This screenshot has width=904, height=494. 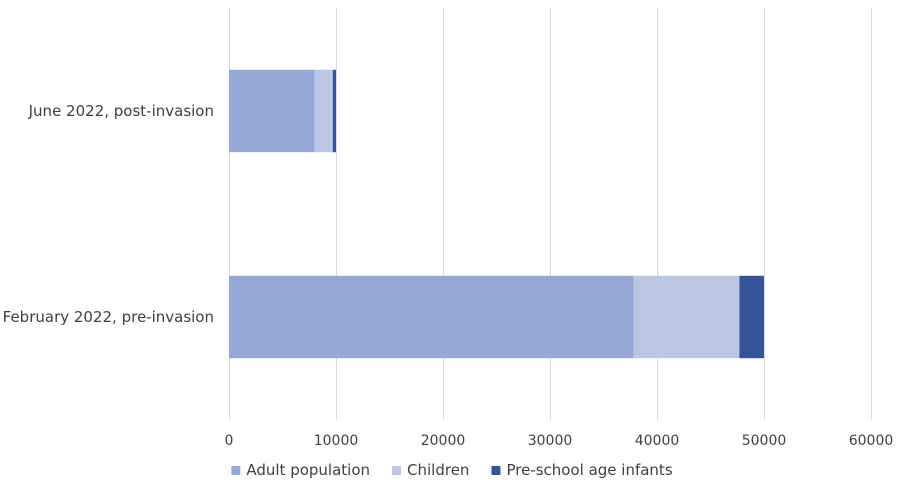 I want to click on legend-label-2: Pre-school age infants, so click(x=589, y=470).